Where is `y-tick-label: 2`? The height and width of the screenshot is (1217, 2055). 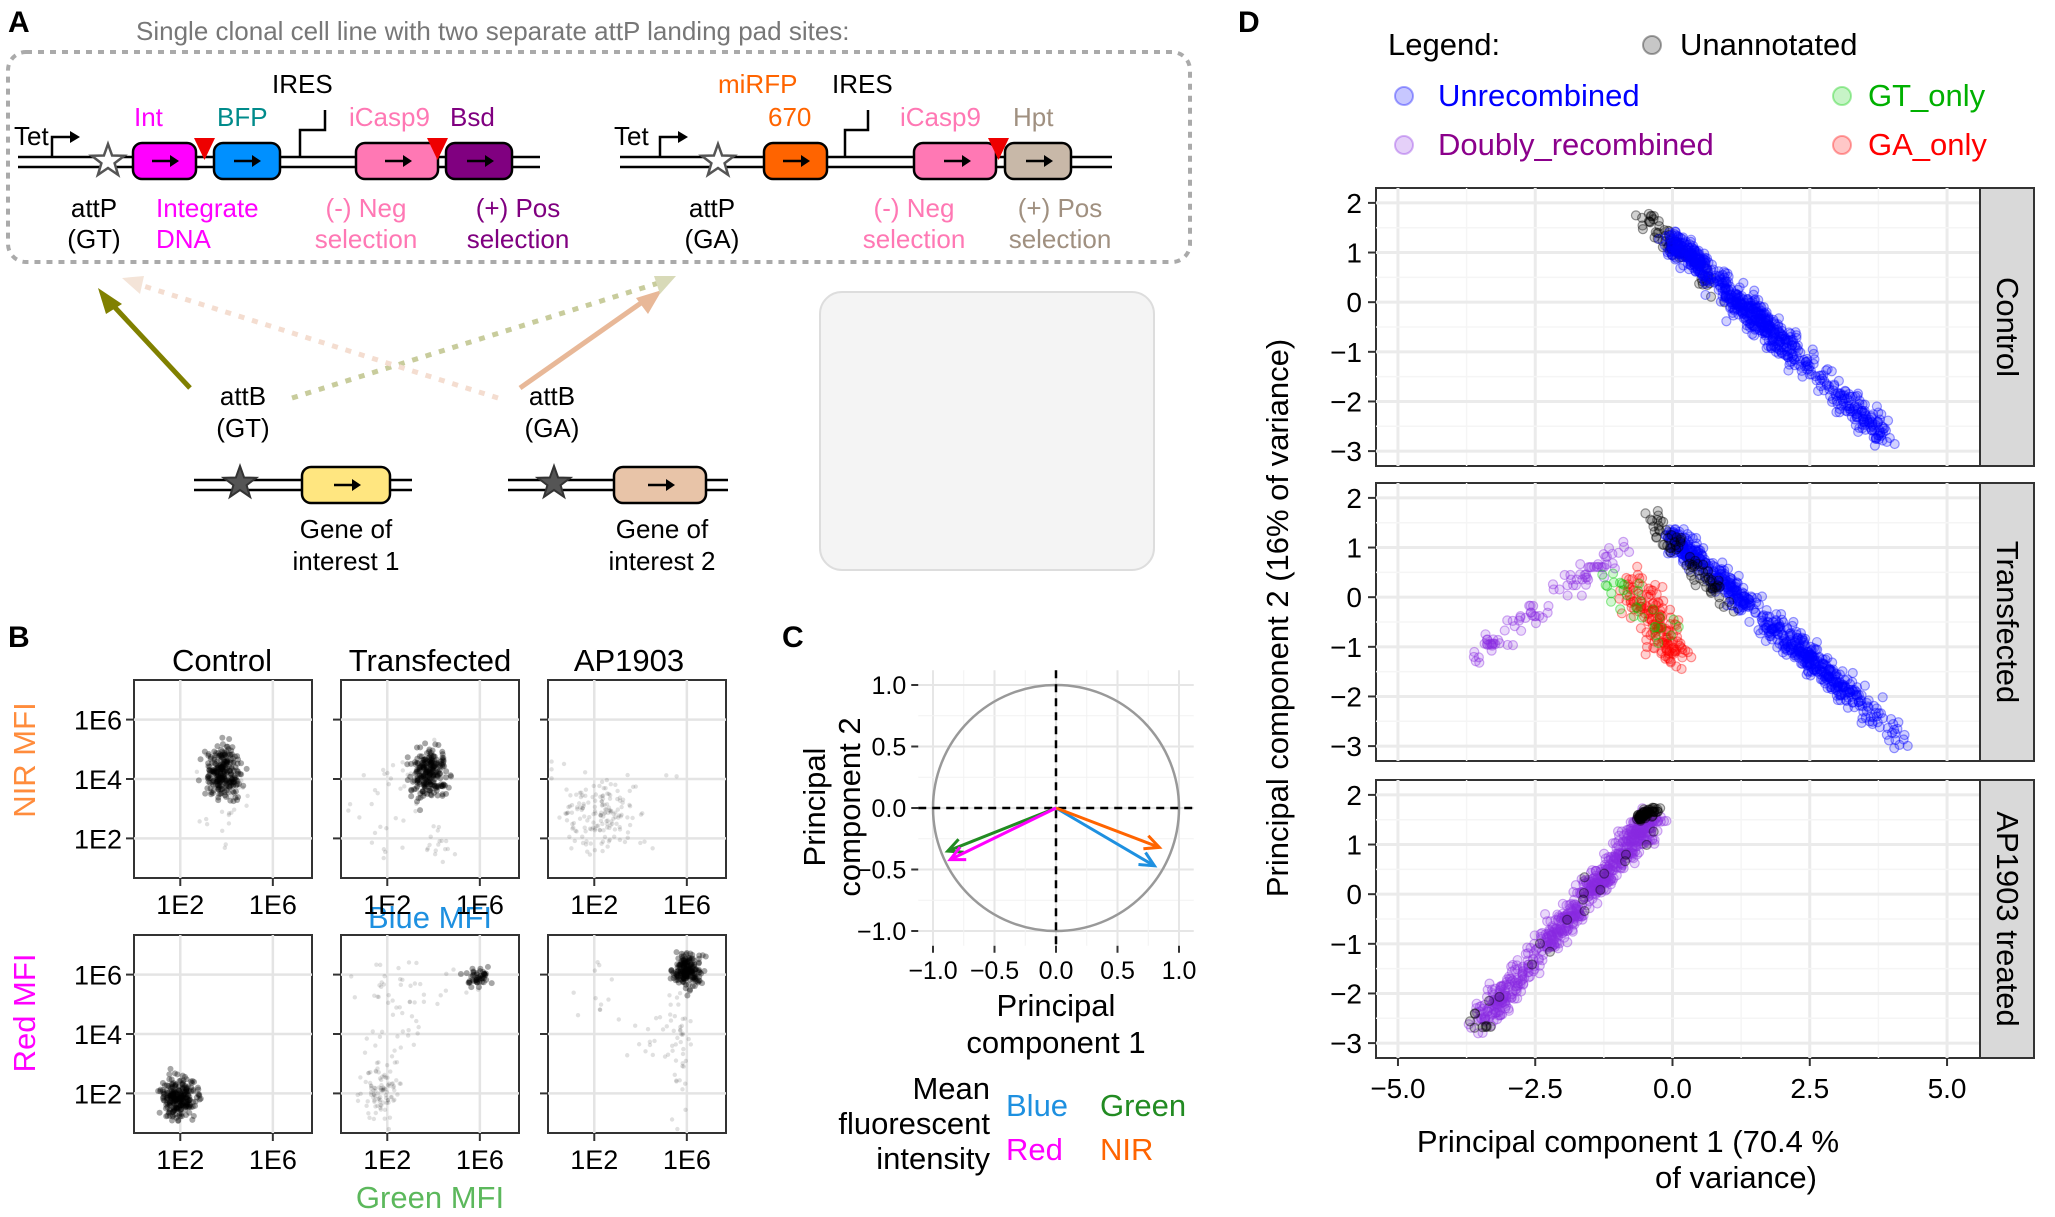
y-tick-label: 2 is located at coordinates (1354, 795).